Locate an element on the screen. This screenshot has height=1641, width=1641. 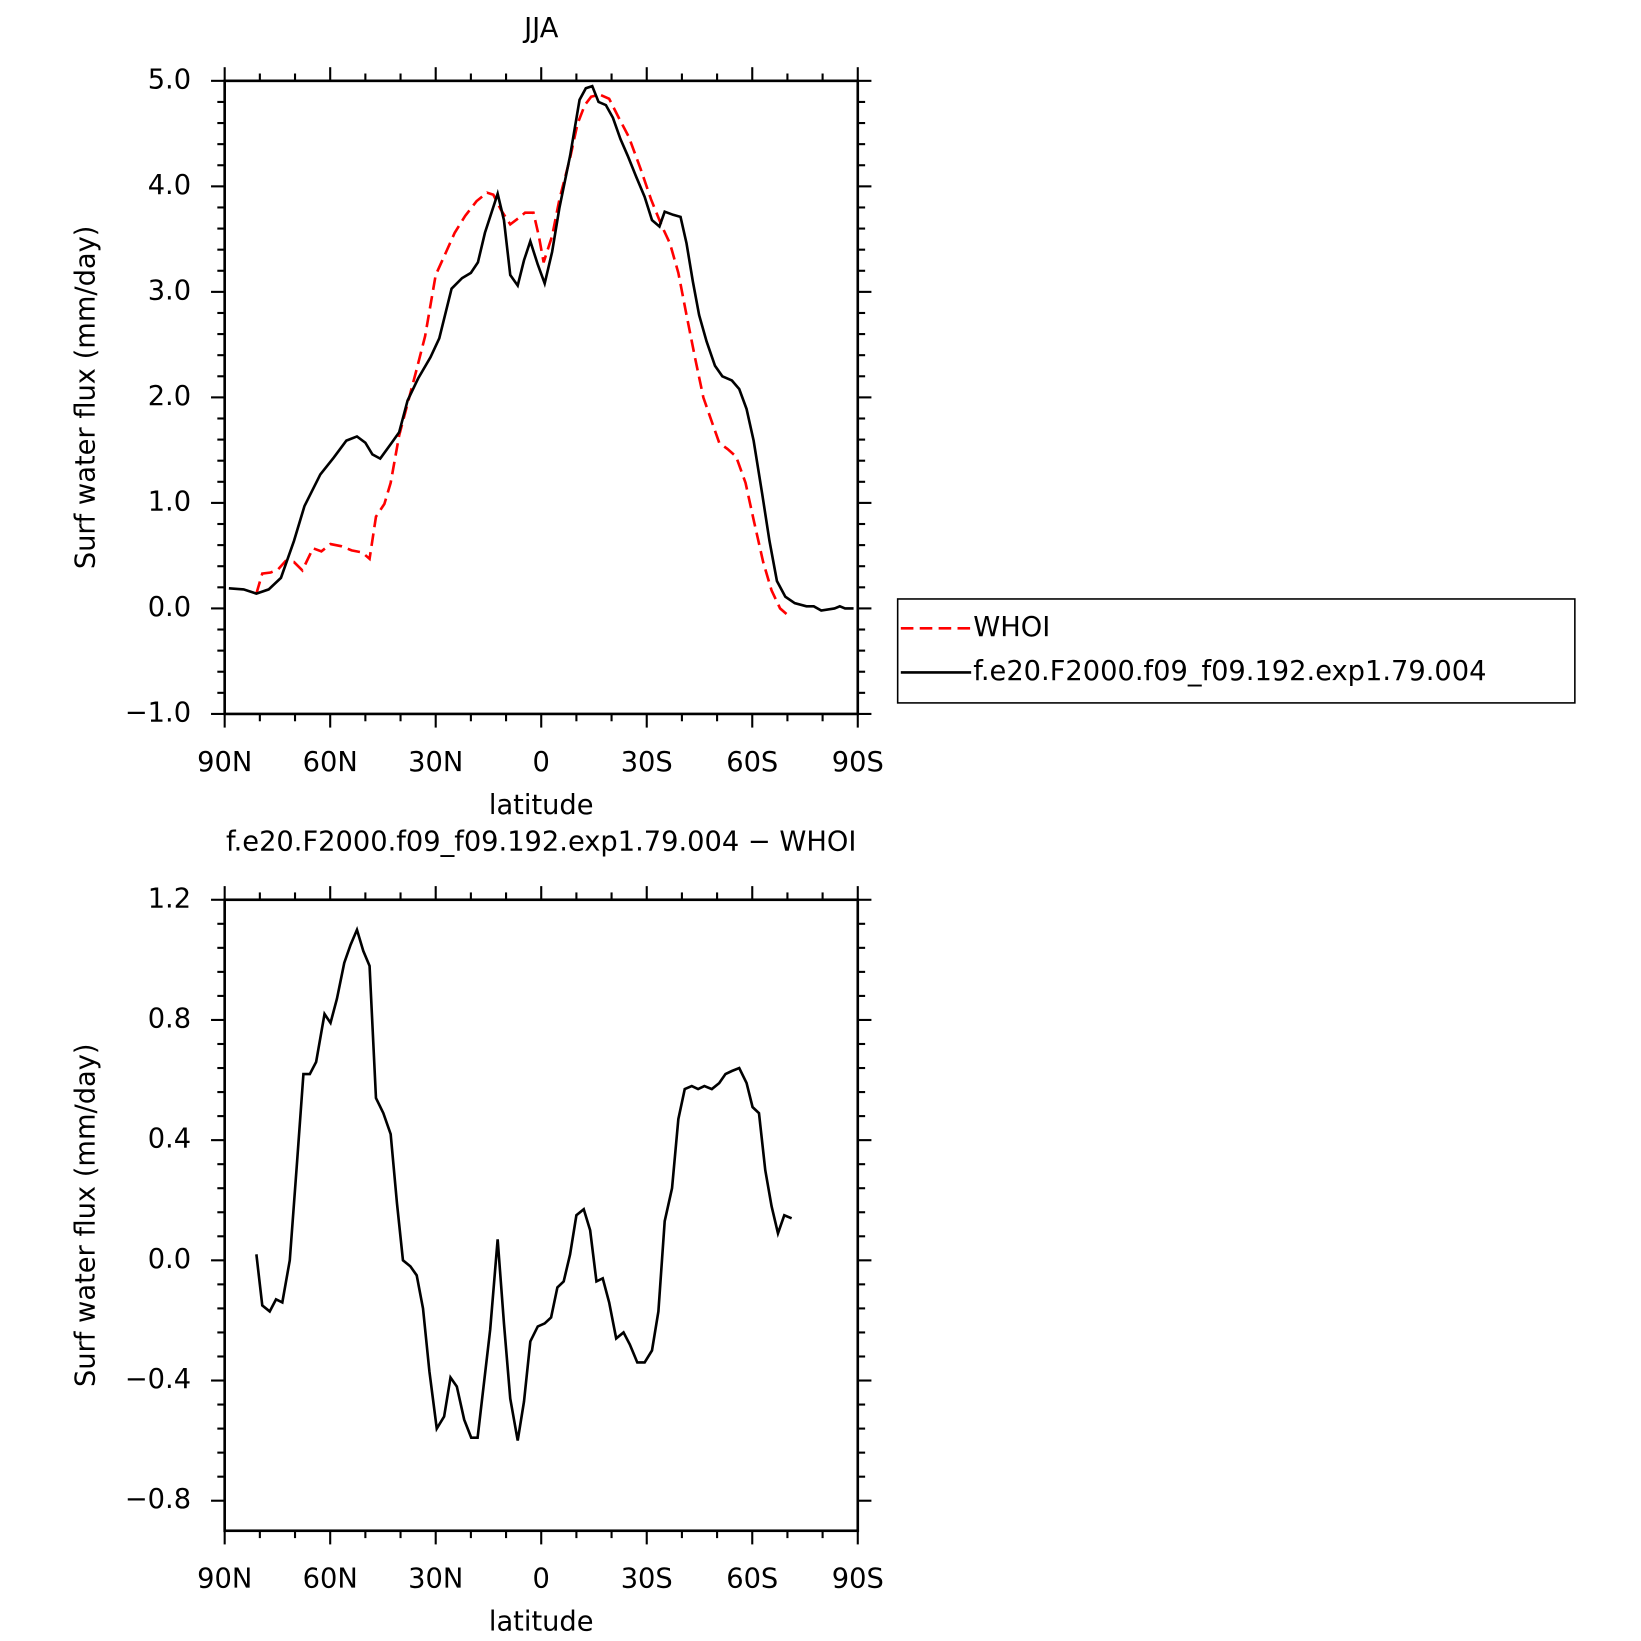
y-tick-label: 1.2 is located at coordinates (169, 898).